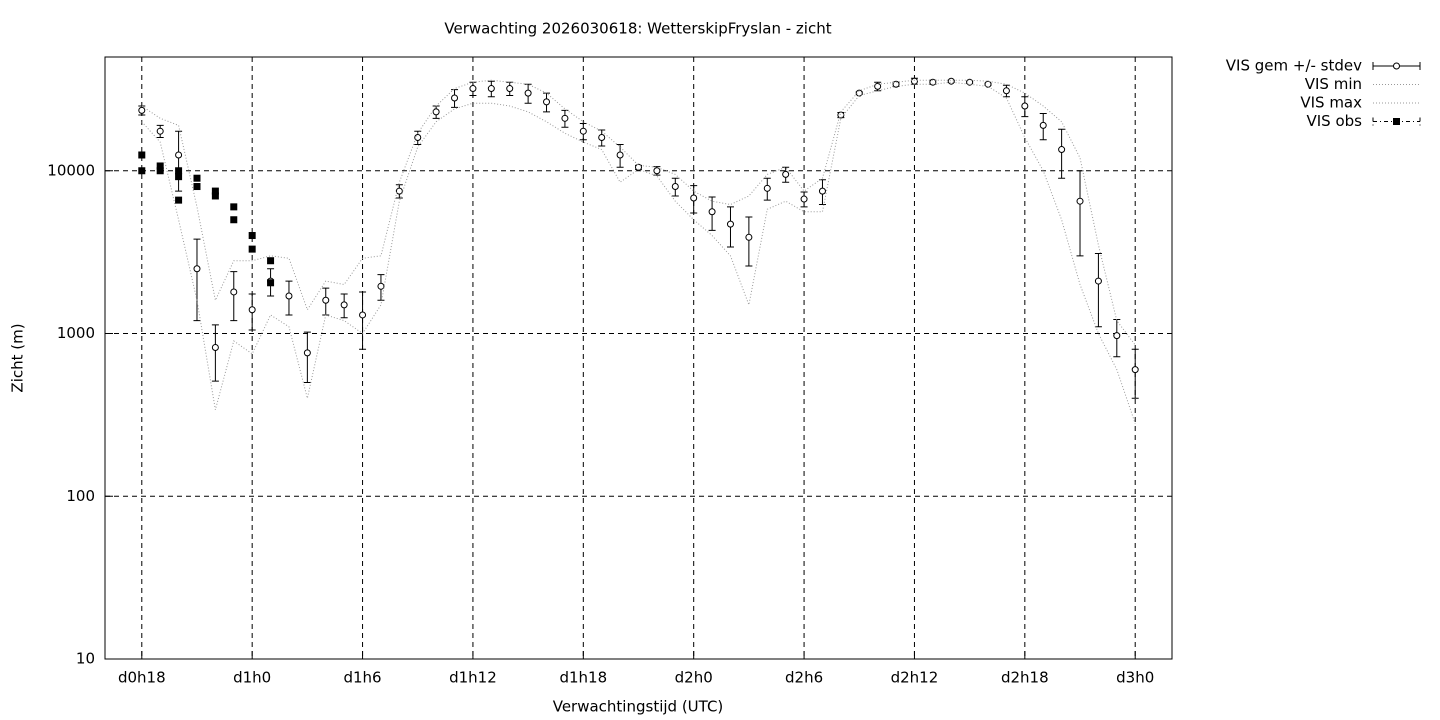 The height and width of the screenshot is (720, 1440). Describe the element at coordinates (1294, 66) in the screenshot. I see `legend-label: VIS gem +/- stdev` at that location.